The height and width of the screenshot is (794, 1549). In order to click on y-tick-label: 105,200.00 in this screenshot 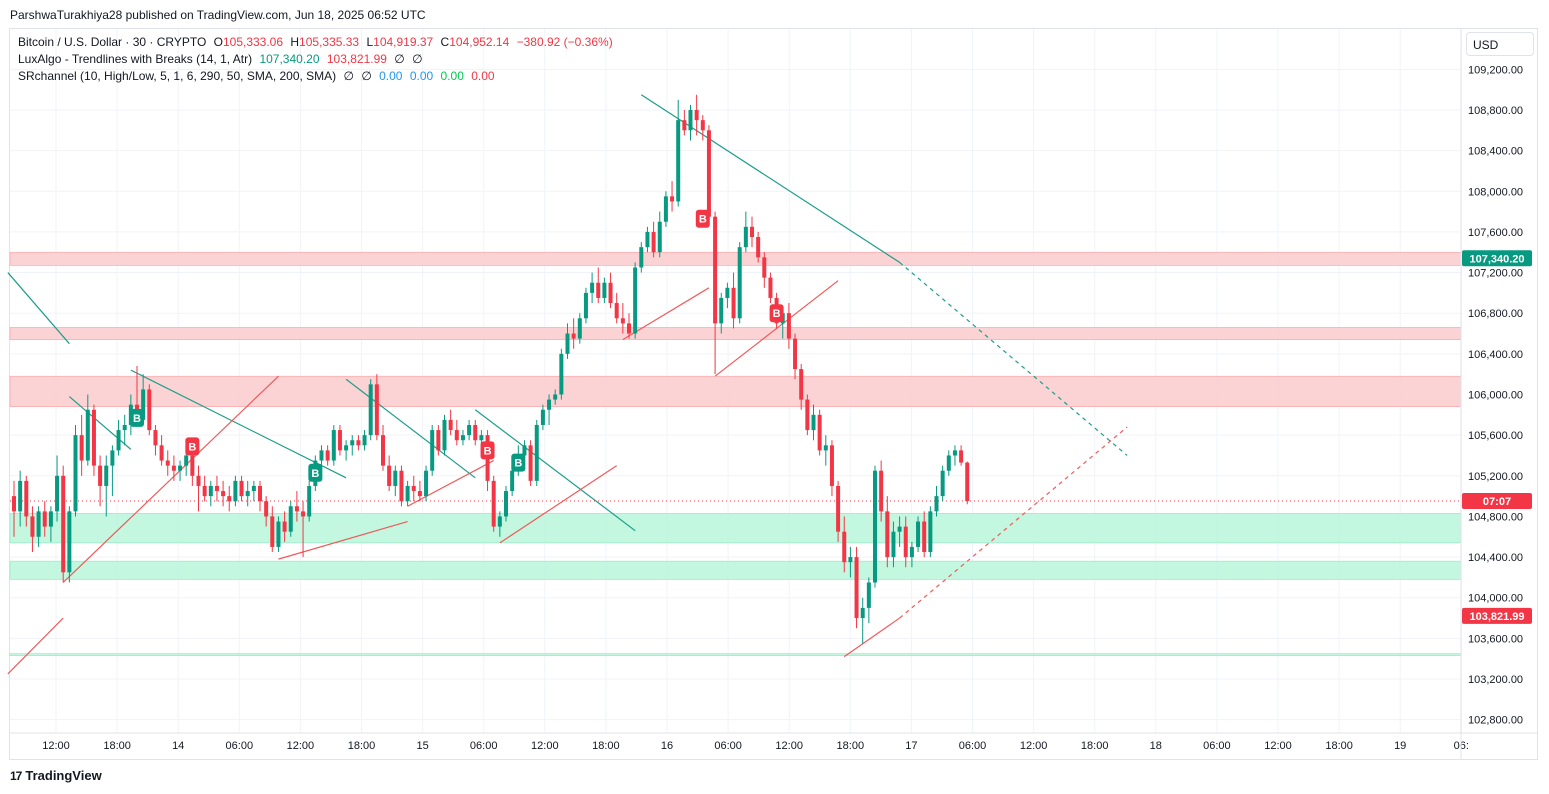, I will do `click(1495, 477)`.